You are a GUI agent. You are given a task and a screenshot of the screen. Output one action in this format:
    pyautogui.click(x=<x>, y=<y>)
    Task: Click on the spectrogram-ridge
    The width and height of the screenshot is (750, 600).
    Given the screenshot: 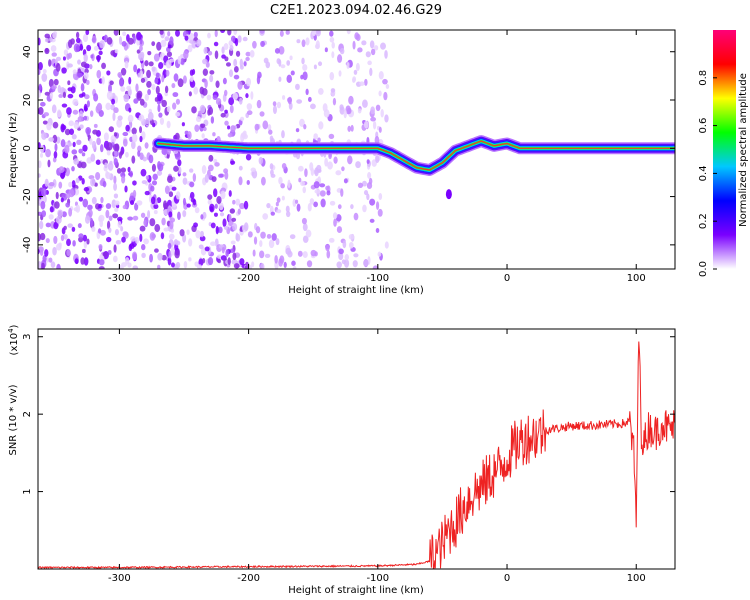 What is the action you would take?
    pyautogui.click(x=413, y=167)
    